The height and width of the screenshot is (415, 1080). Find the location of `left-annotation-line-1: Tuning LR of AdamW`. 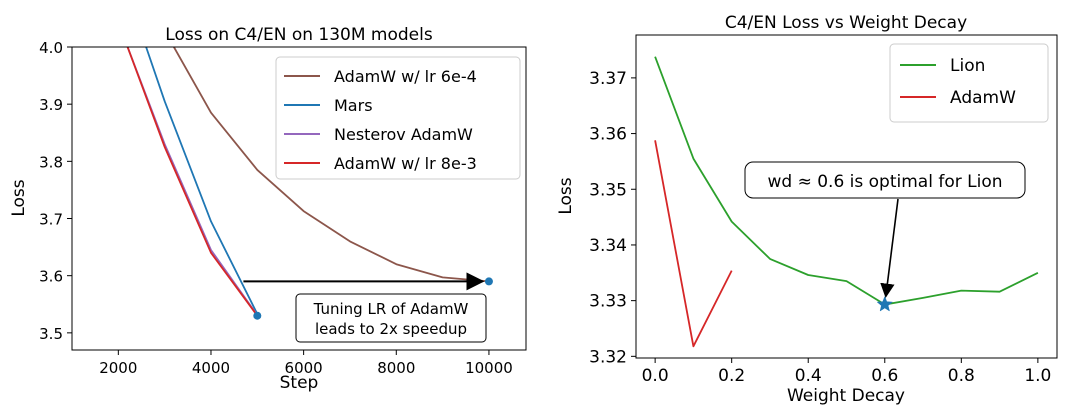

left-annotation-line-1: Tuning LR of AdamW is located at coordinates (391, 309).